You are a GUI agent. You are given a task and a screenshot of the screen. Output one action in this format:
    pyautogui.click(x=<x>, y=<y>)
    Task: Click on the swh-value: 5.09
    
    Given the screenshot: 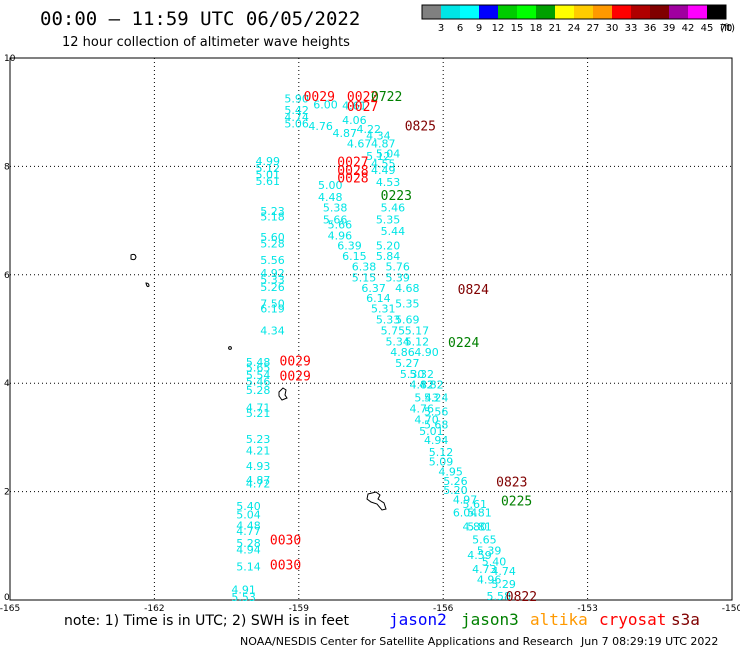 What is the action you would take?
    pyautogui.click(x=441, y=462)
    